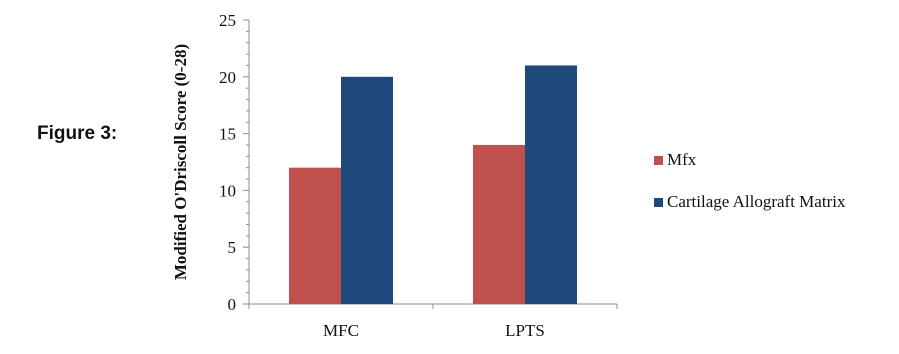  I want to click on legend-label: Mfx, so click(682, 159).